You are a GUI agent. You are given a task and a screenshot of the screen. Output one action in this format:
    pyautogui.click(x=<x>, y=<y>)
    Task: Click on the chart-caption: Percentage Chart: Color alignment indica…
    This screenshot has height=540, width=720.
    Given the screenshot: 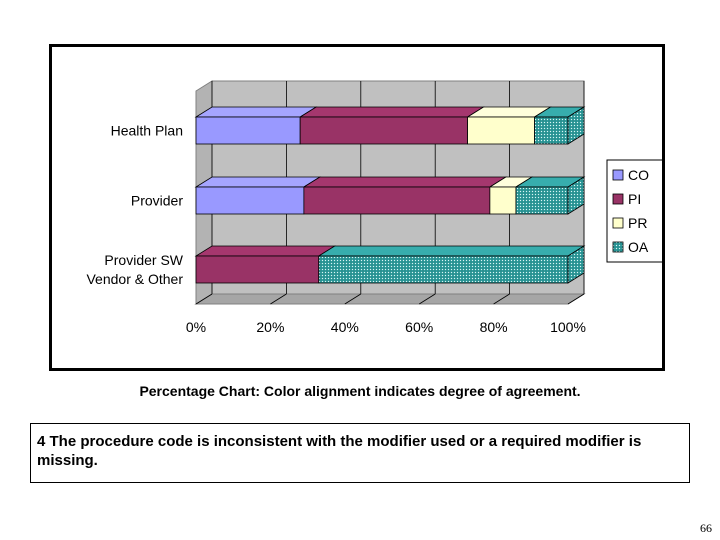 What is the action you would take?
    pyautogui.click(x=360, y=391)
    